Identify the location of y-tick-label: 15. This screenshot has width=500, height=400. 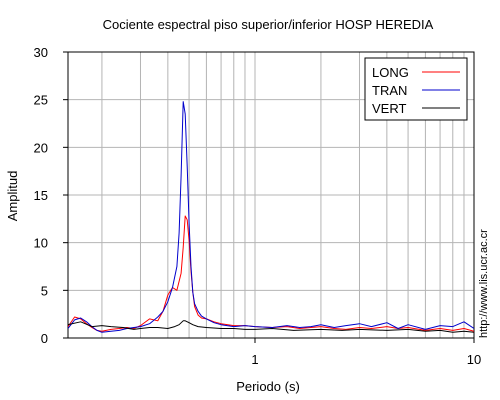
(41, 195).